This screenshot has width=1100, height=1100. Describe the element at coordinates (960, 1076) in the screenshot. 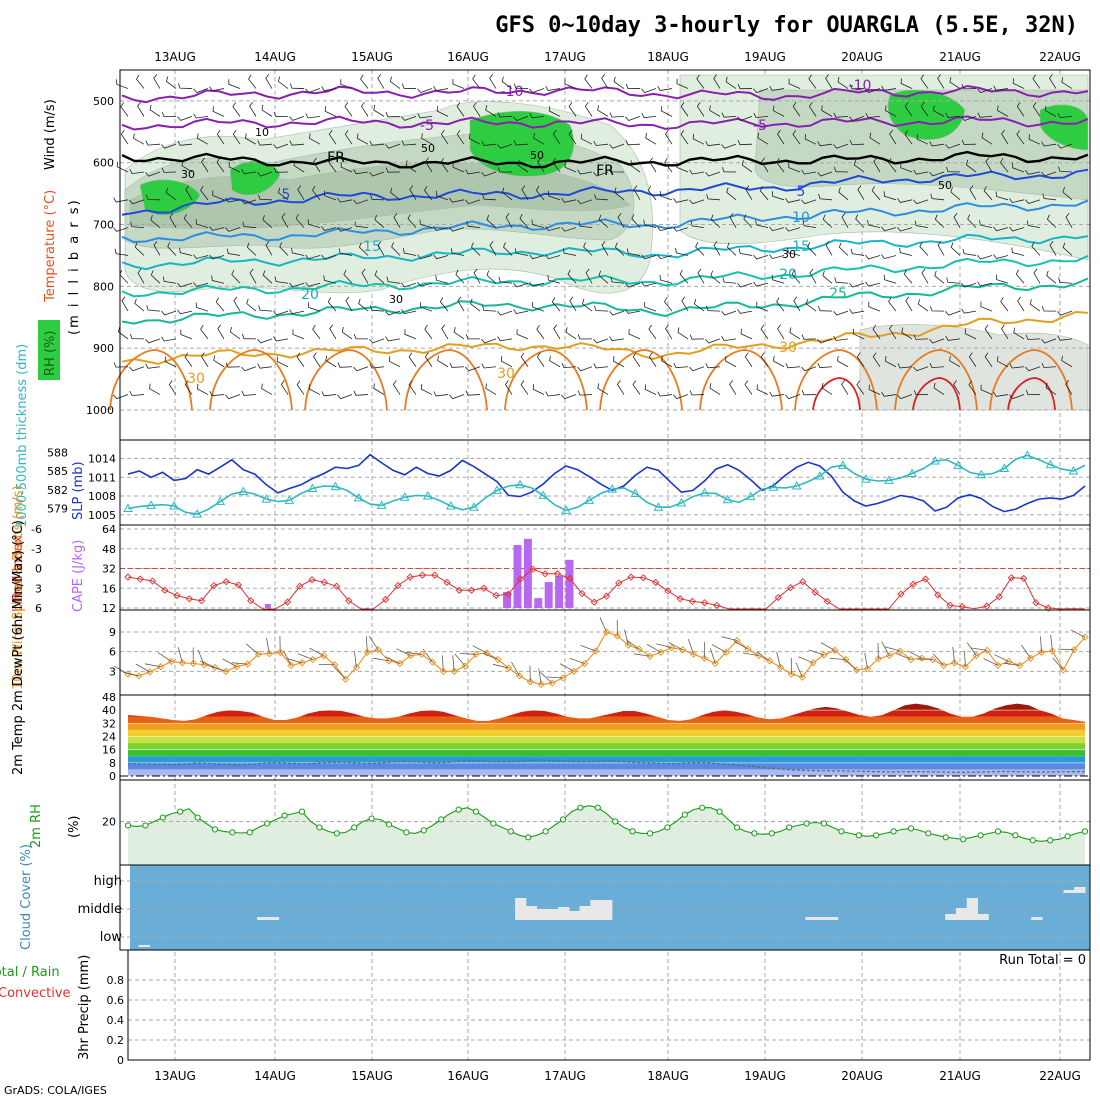

I see `date-label-bottom: 21AUG` at that location.